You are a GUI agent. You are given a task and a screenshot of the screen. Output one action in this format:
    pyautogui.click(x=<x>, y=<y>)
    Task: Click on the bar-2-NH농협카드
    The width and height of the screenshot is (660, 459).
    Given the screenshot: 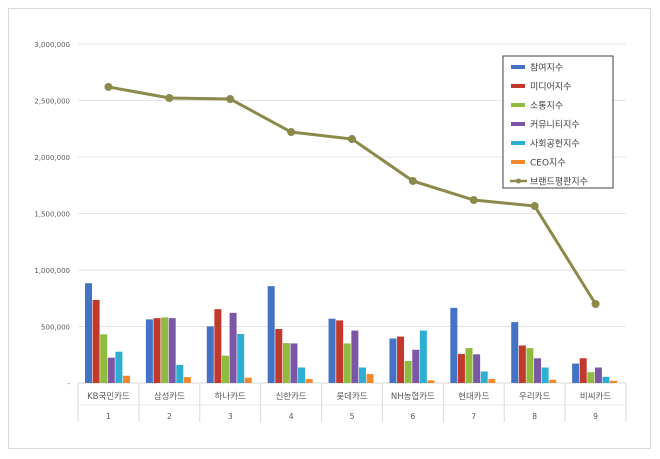 What is the action you would take?
    pyautogui.click(x=401, y=359)
    